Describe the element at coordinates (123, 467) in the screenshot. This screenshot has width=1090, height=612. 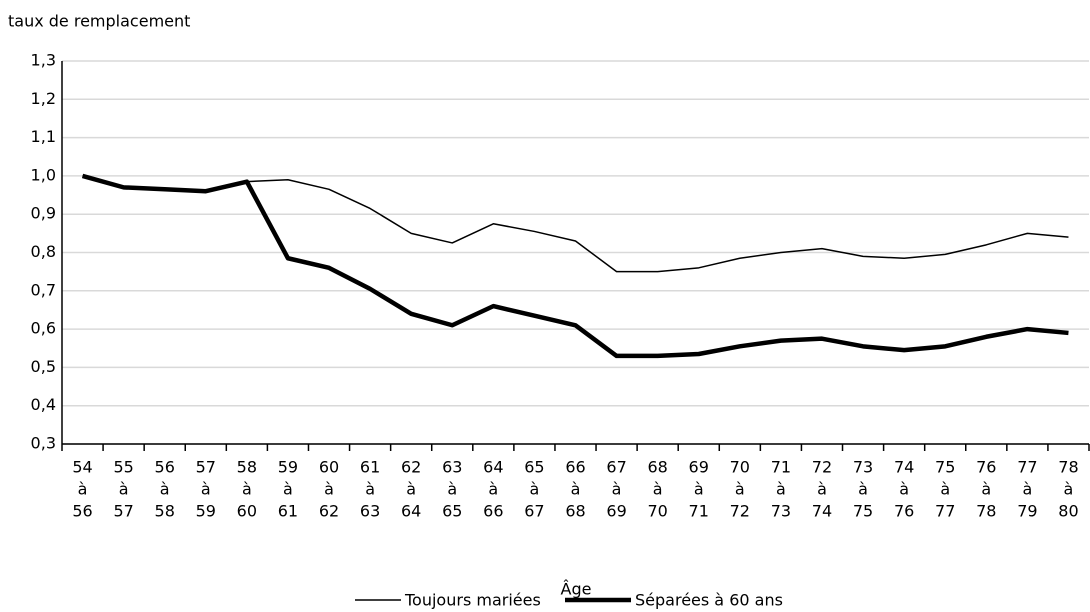
I see `x-tick-label: 55` at that location.